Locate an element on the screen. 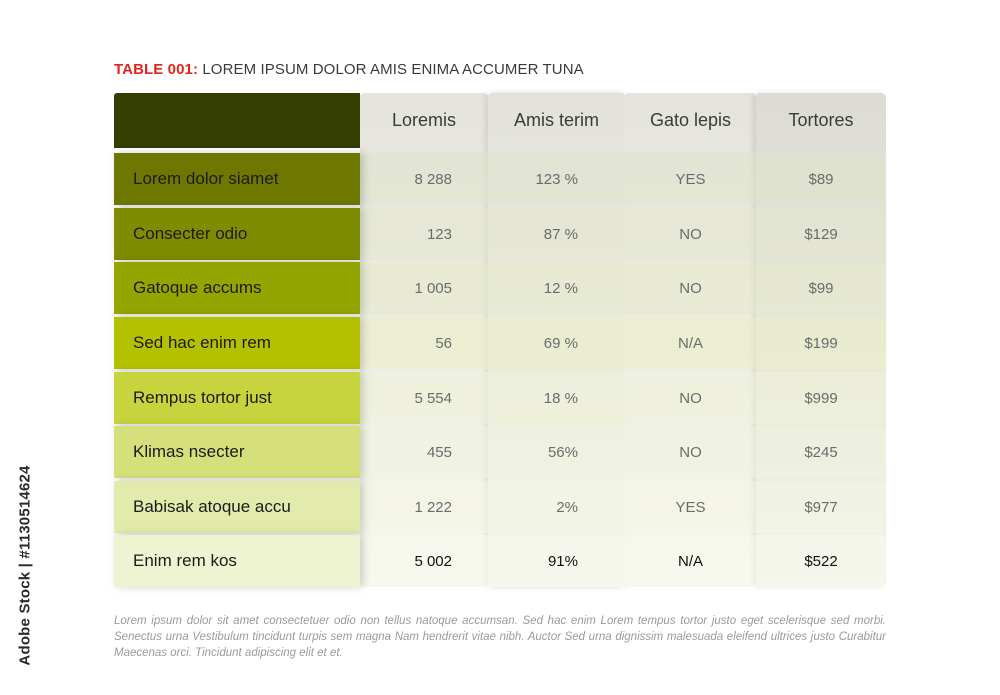 This screenshot has width=1000, height=695. table-row: Lorem dolor siamet 8 288 123 % YES $89 is located at coordinates (500, 179).